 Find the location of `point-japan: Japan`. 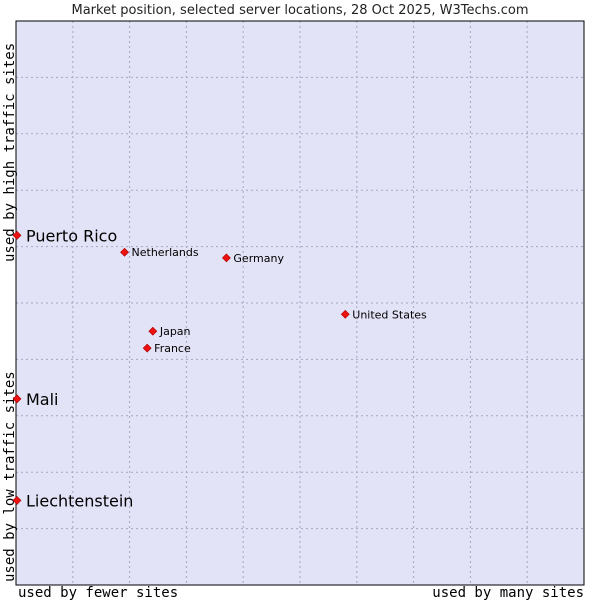

point-japan: Japan is located at coordinates (169, 331).